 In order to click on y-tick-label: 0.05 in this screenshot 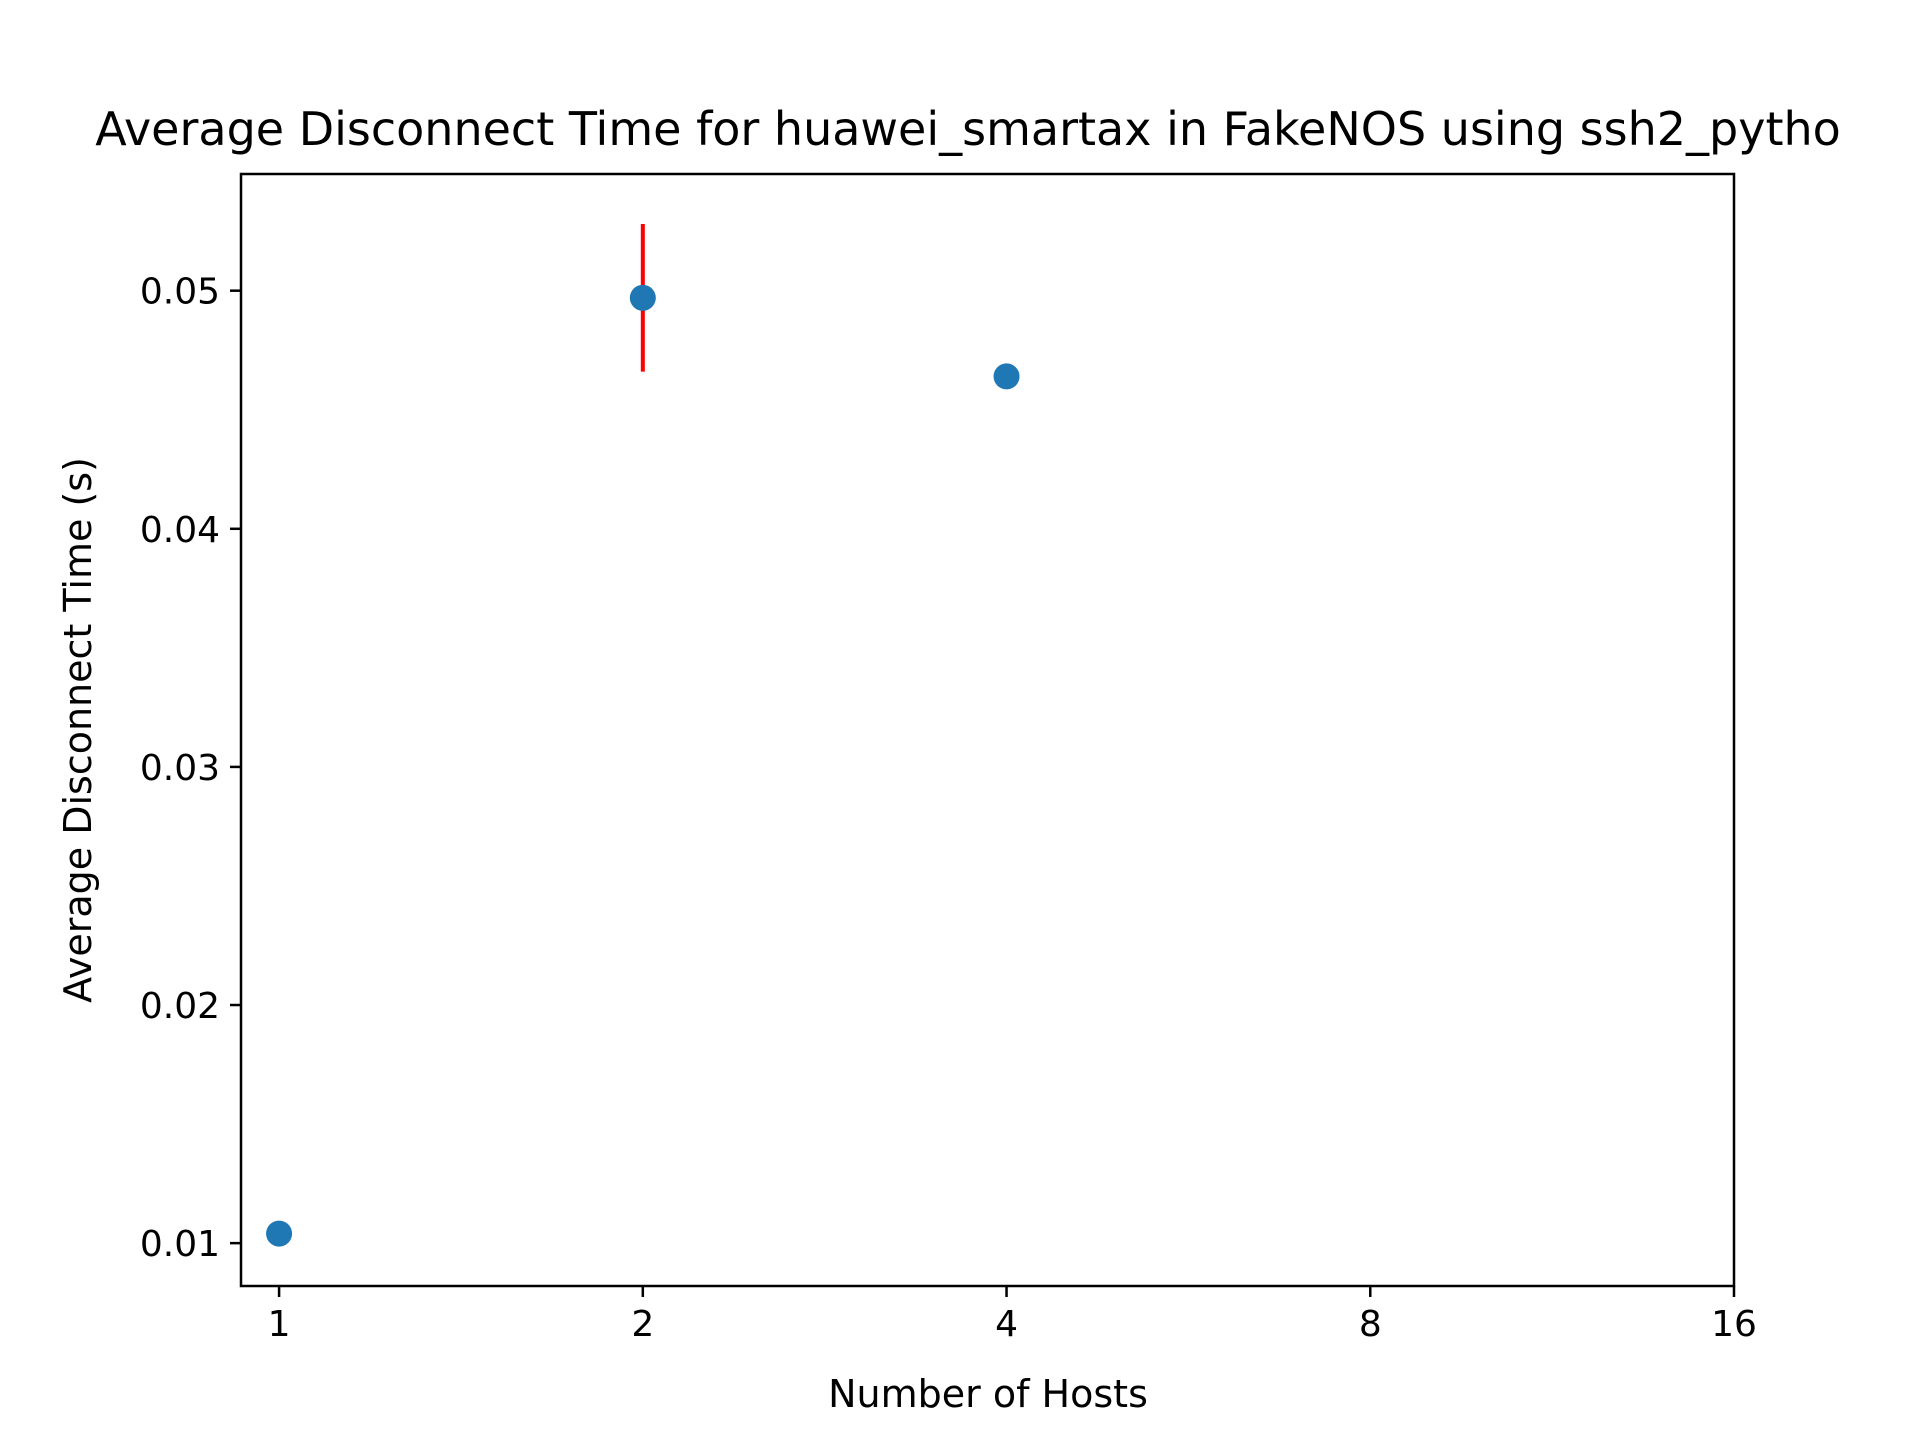, I will do `click(180, 292)`.